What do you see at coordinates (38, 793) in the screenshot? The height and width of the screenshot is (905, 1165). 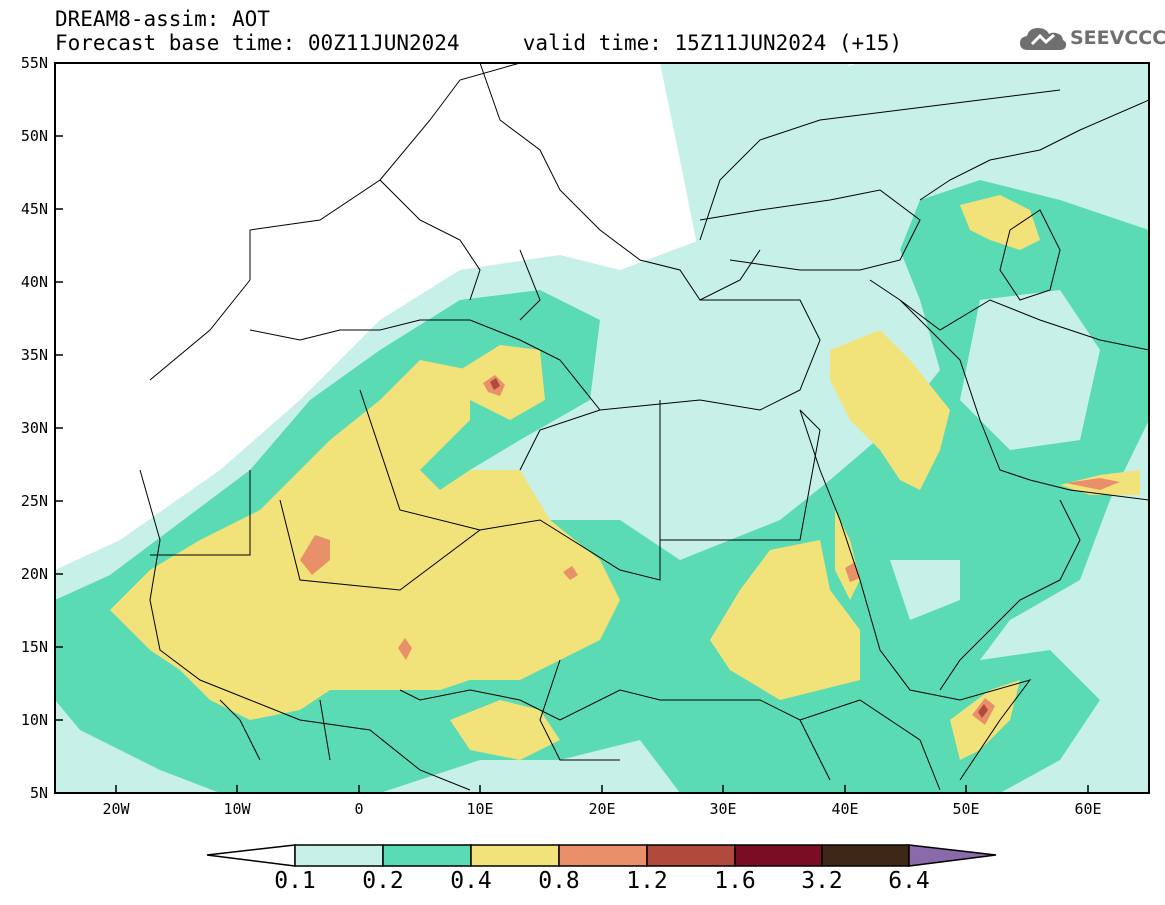 I see `lat-label-5n: 5N` at bounding box center [38, 793].